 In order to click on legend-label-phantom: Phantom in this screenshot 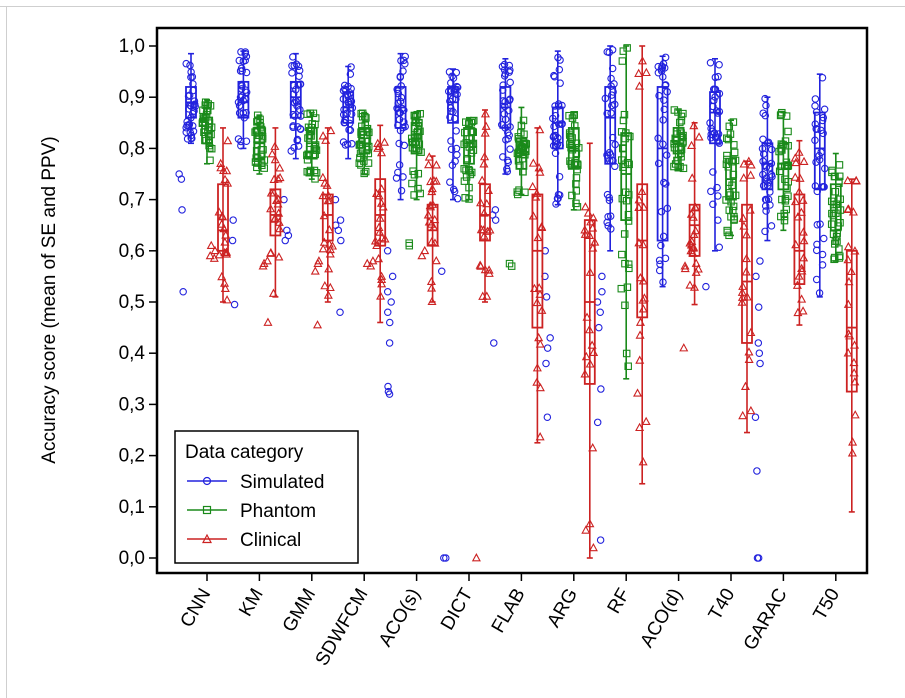, I will do `click(278, 511)`.